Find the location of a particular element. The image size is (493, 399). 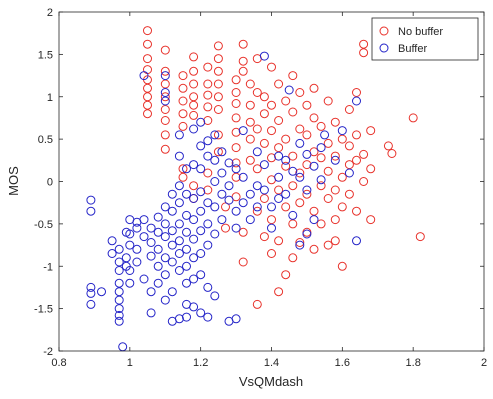

x-tick-label: 2 is located at coordinates (484, 363).